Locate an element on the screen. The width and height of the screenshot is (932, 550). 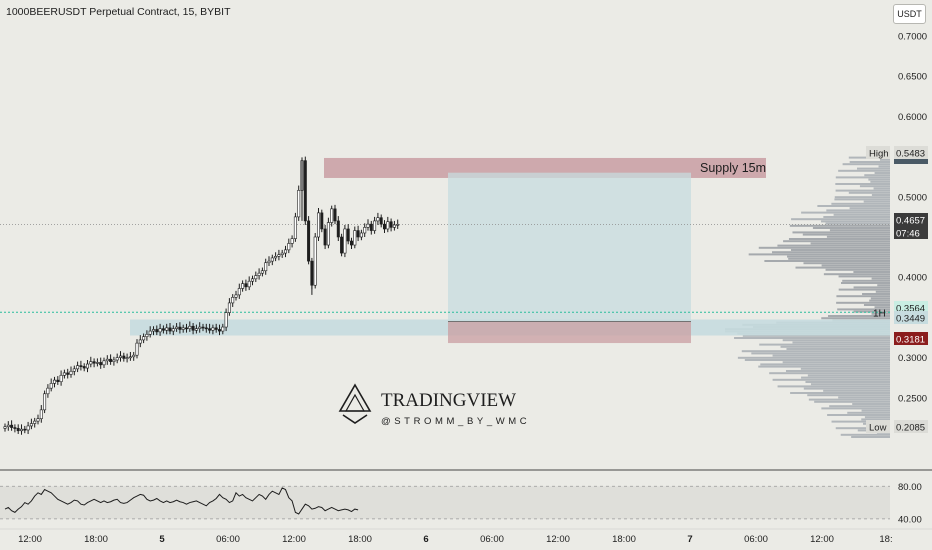
low-tag: Low is located at coordinates (878, 428).